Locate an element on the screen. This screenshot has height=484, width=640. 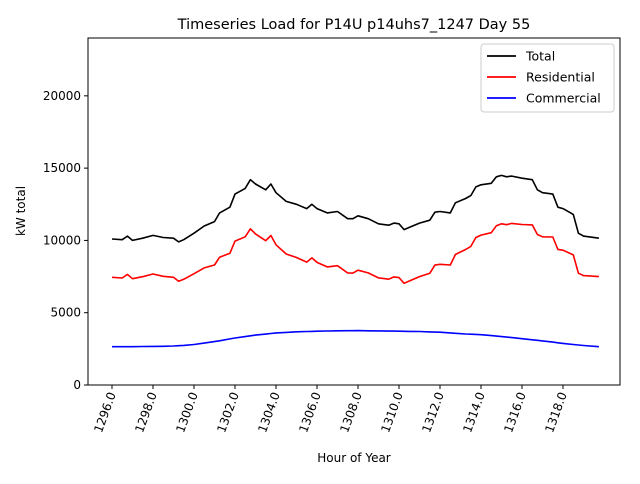
legend-box is located at coordinates (547, 78).